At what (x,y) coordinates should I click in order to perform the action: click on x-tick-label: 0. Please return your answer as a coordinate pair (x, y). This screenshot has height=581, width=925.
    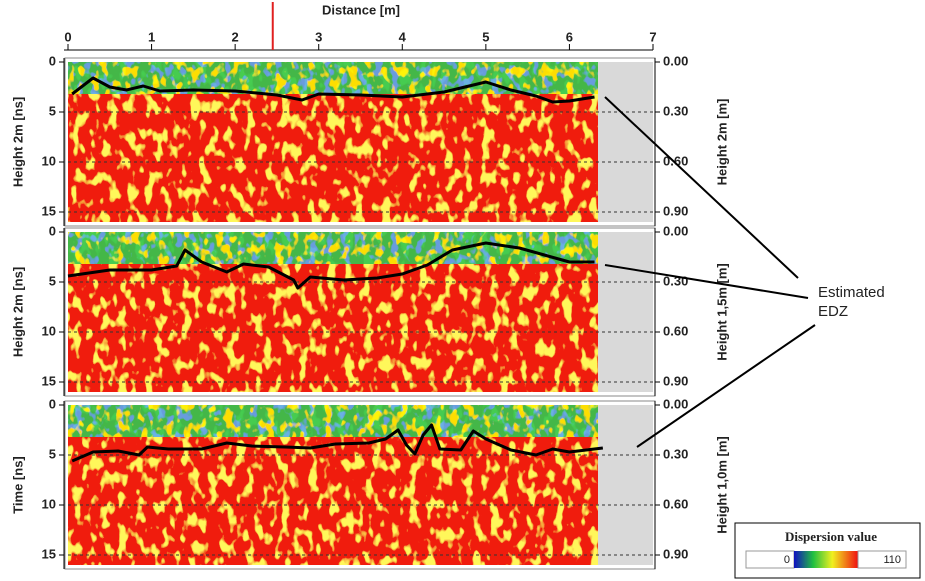
    Looking at the image, I should click on (67, 36).